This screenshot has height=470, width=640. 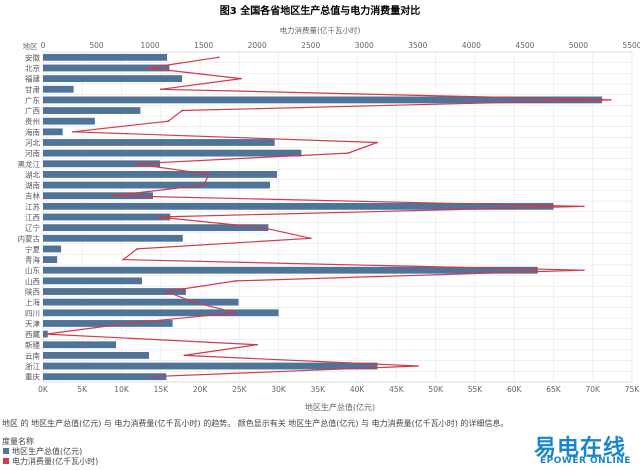 I want to click on bottom-tick-label: 55K, so click(x=476, y=389).